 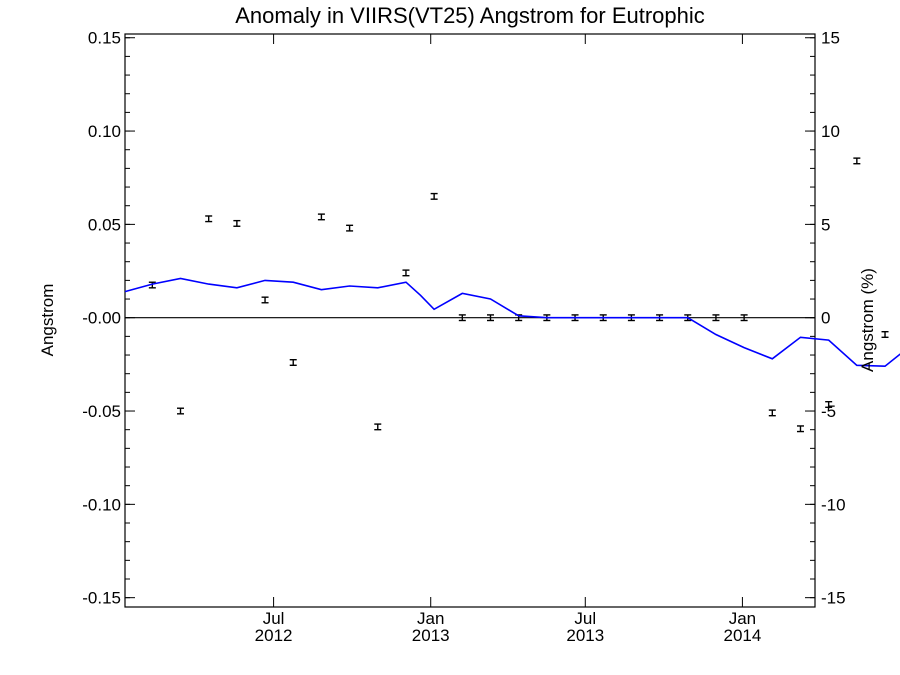 What do you see at coordinates (825, 318) in the screenshot?
I see `y-tick-label-right: 0` at bounding box center [825, 318].